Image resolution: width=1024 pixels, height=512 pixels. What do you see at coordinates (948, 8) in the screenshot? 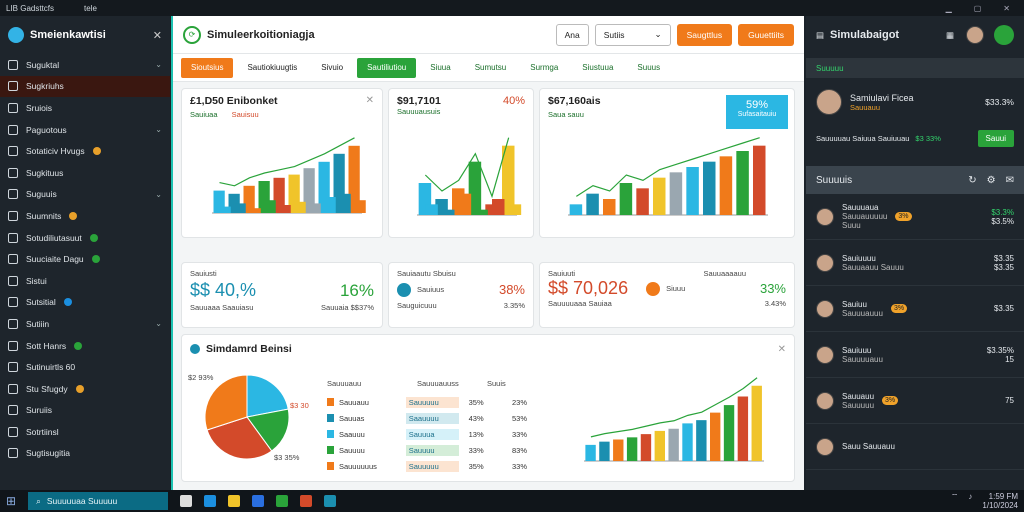
I see `minimize-icon: ▁` at bounding box center [948, 8].